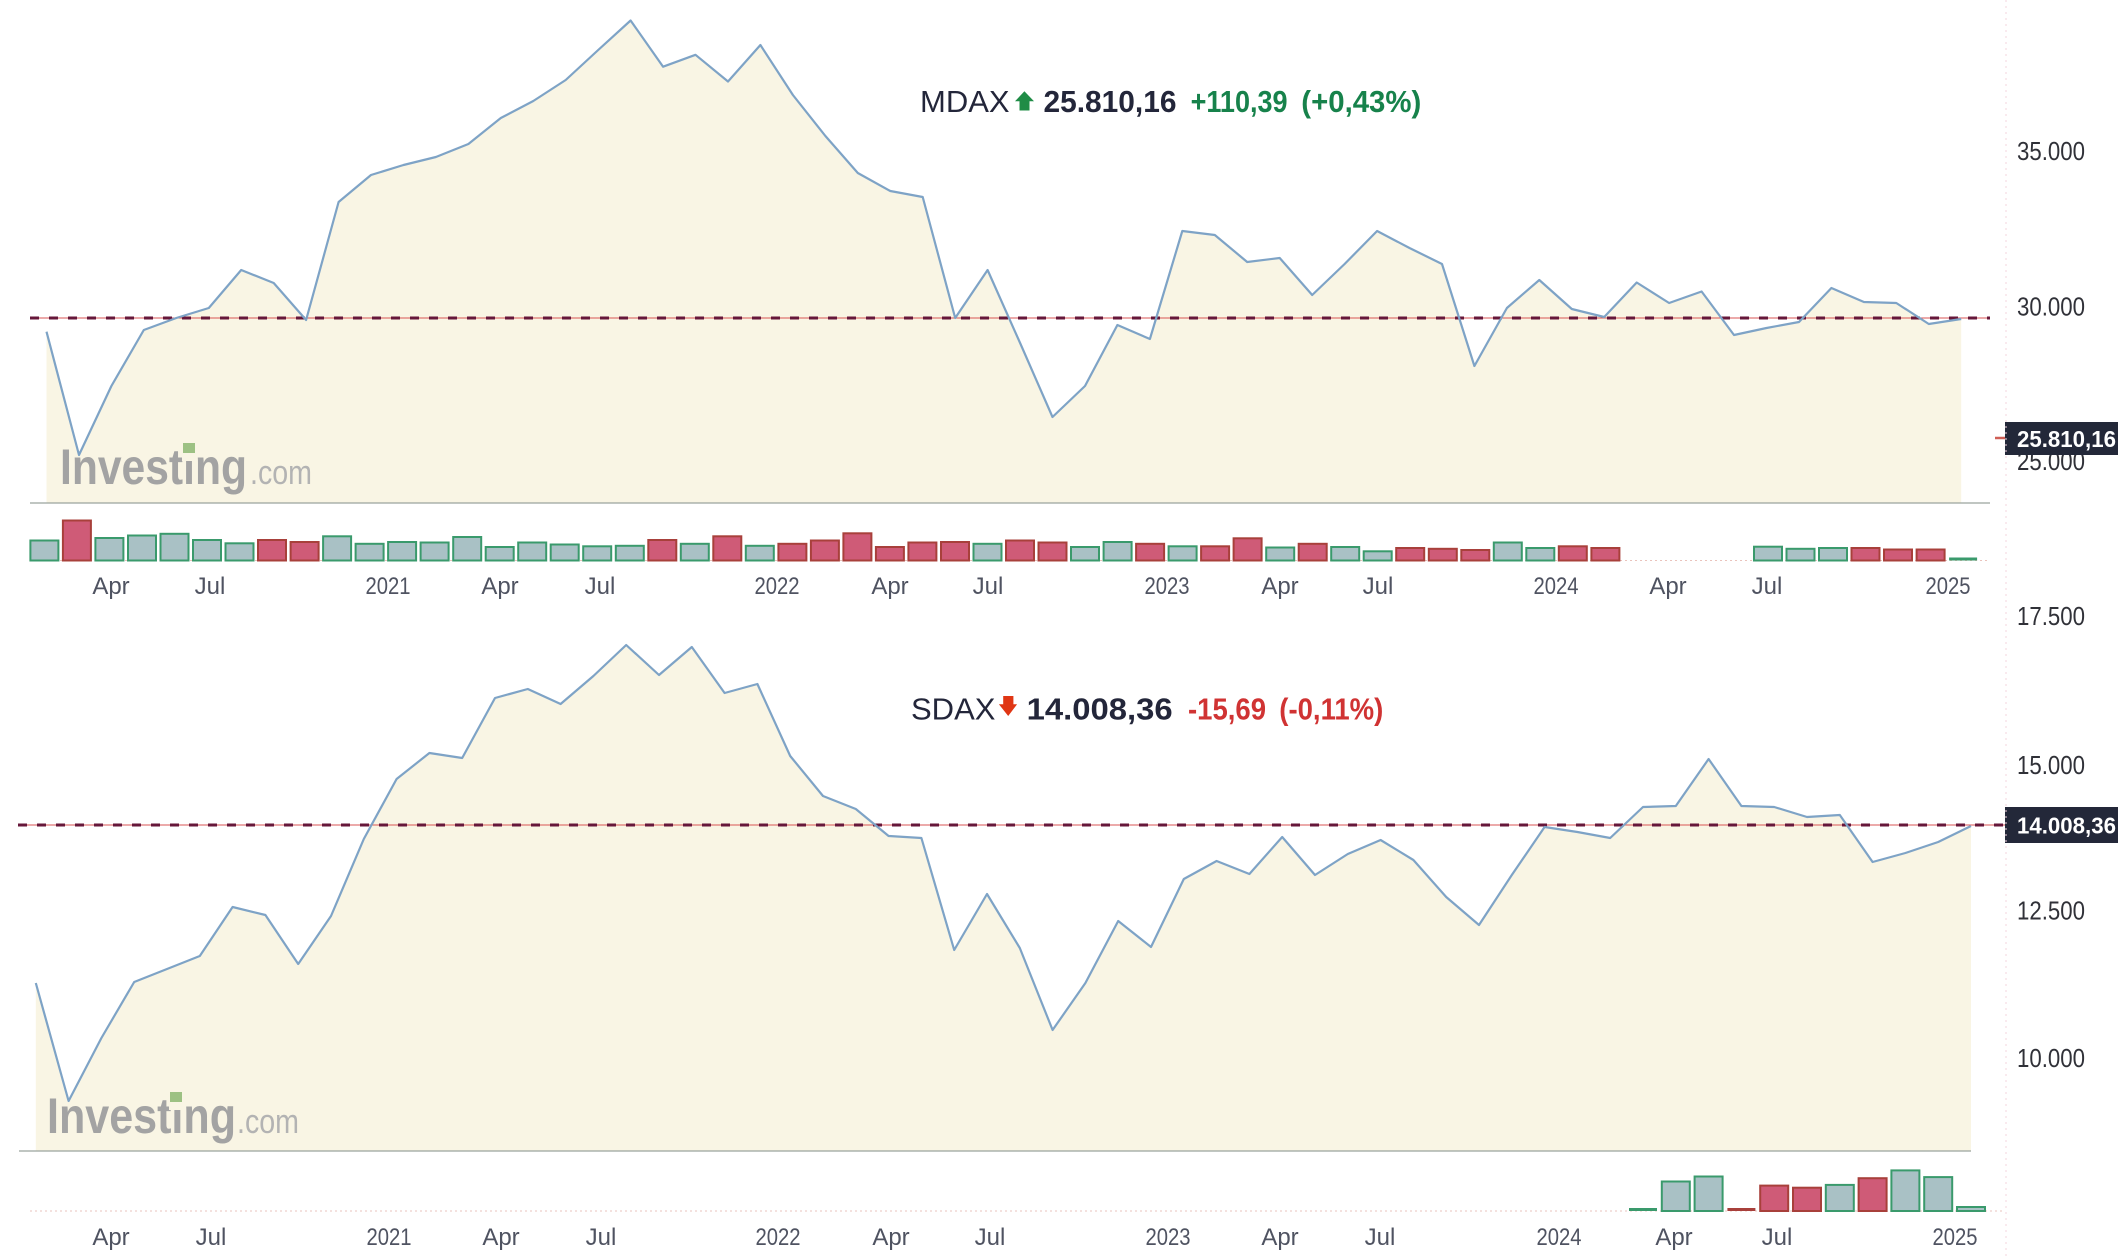 This screenshot has height=1259, width=2118. What do you see at coordinates (1227, 709) in the screenshot?
I see `svg-text: -15,69` at bounding box center [1227, 709].